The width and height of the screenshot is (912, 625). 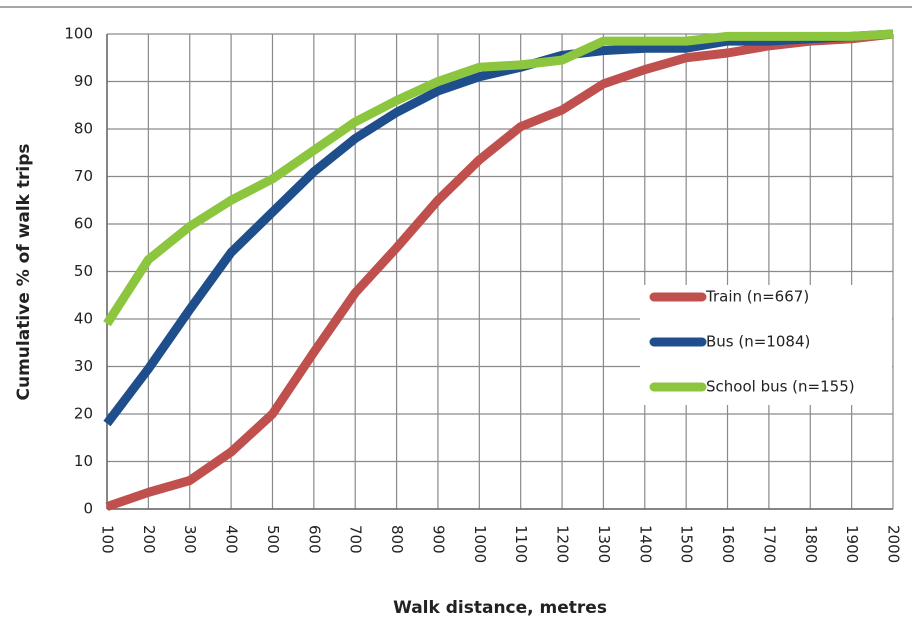 What do you see at coordinates (852, 544) in the screenshot?
I see `x-tick-label: 1900` at bounding box center [852, 544].